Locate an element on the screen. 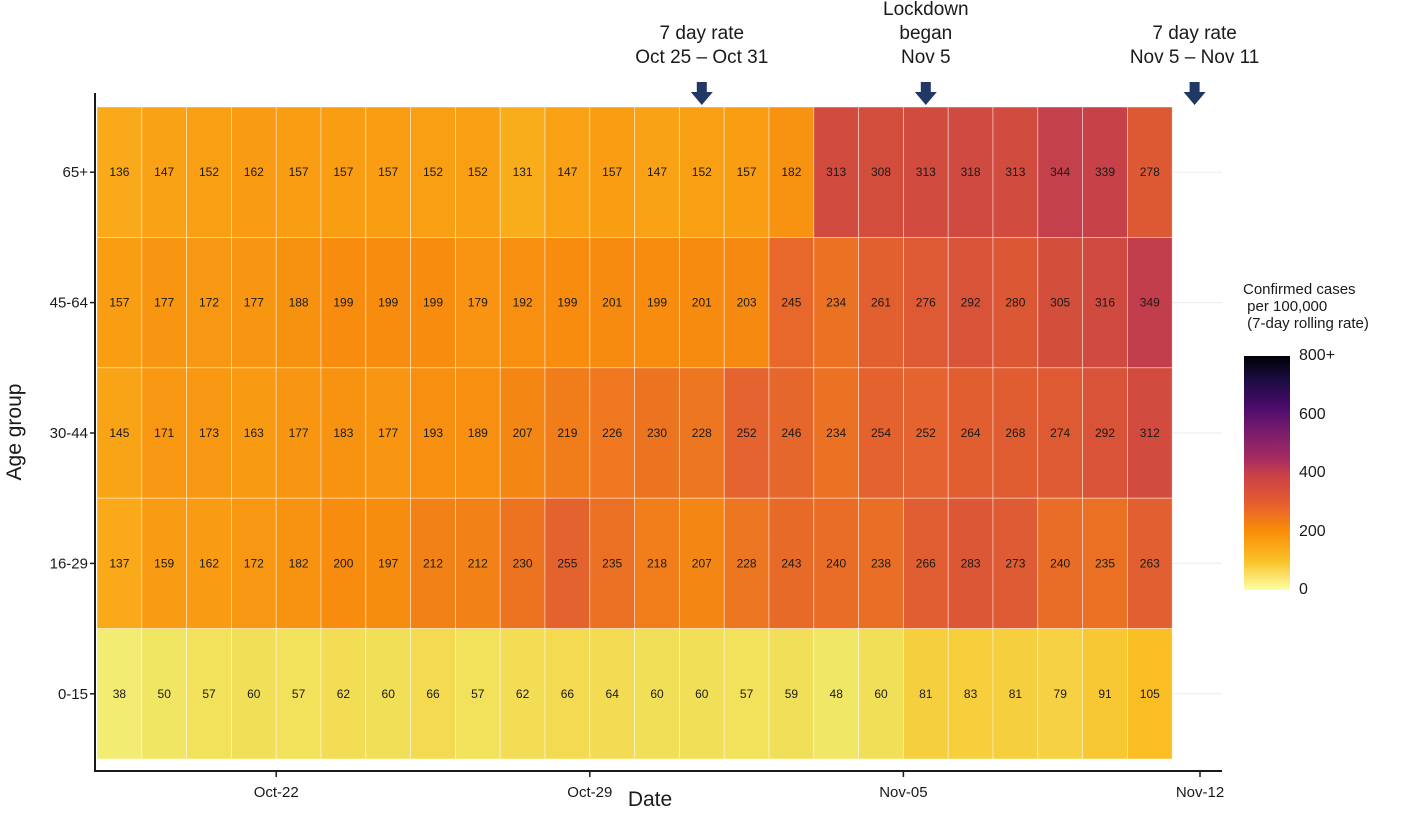  cell-value-label: 136 is located at coordinates (119, 172).